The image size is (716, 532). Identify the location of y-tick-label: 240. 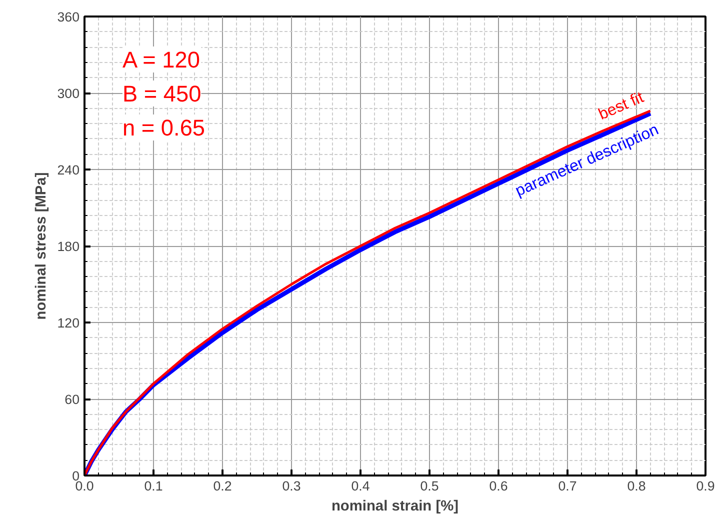
(68, 170).